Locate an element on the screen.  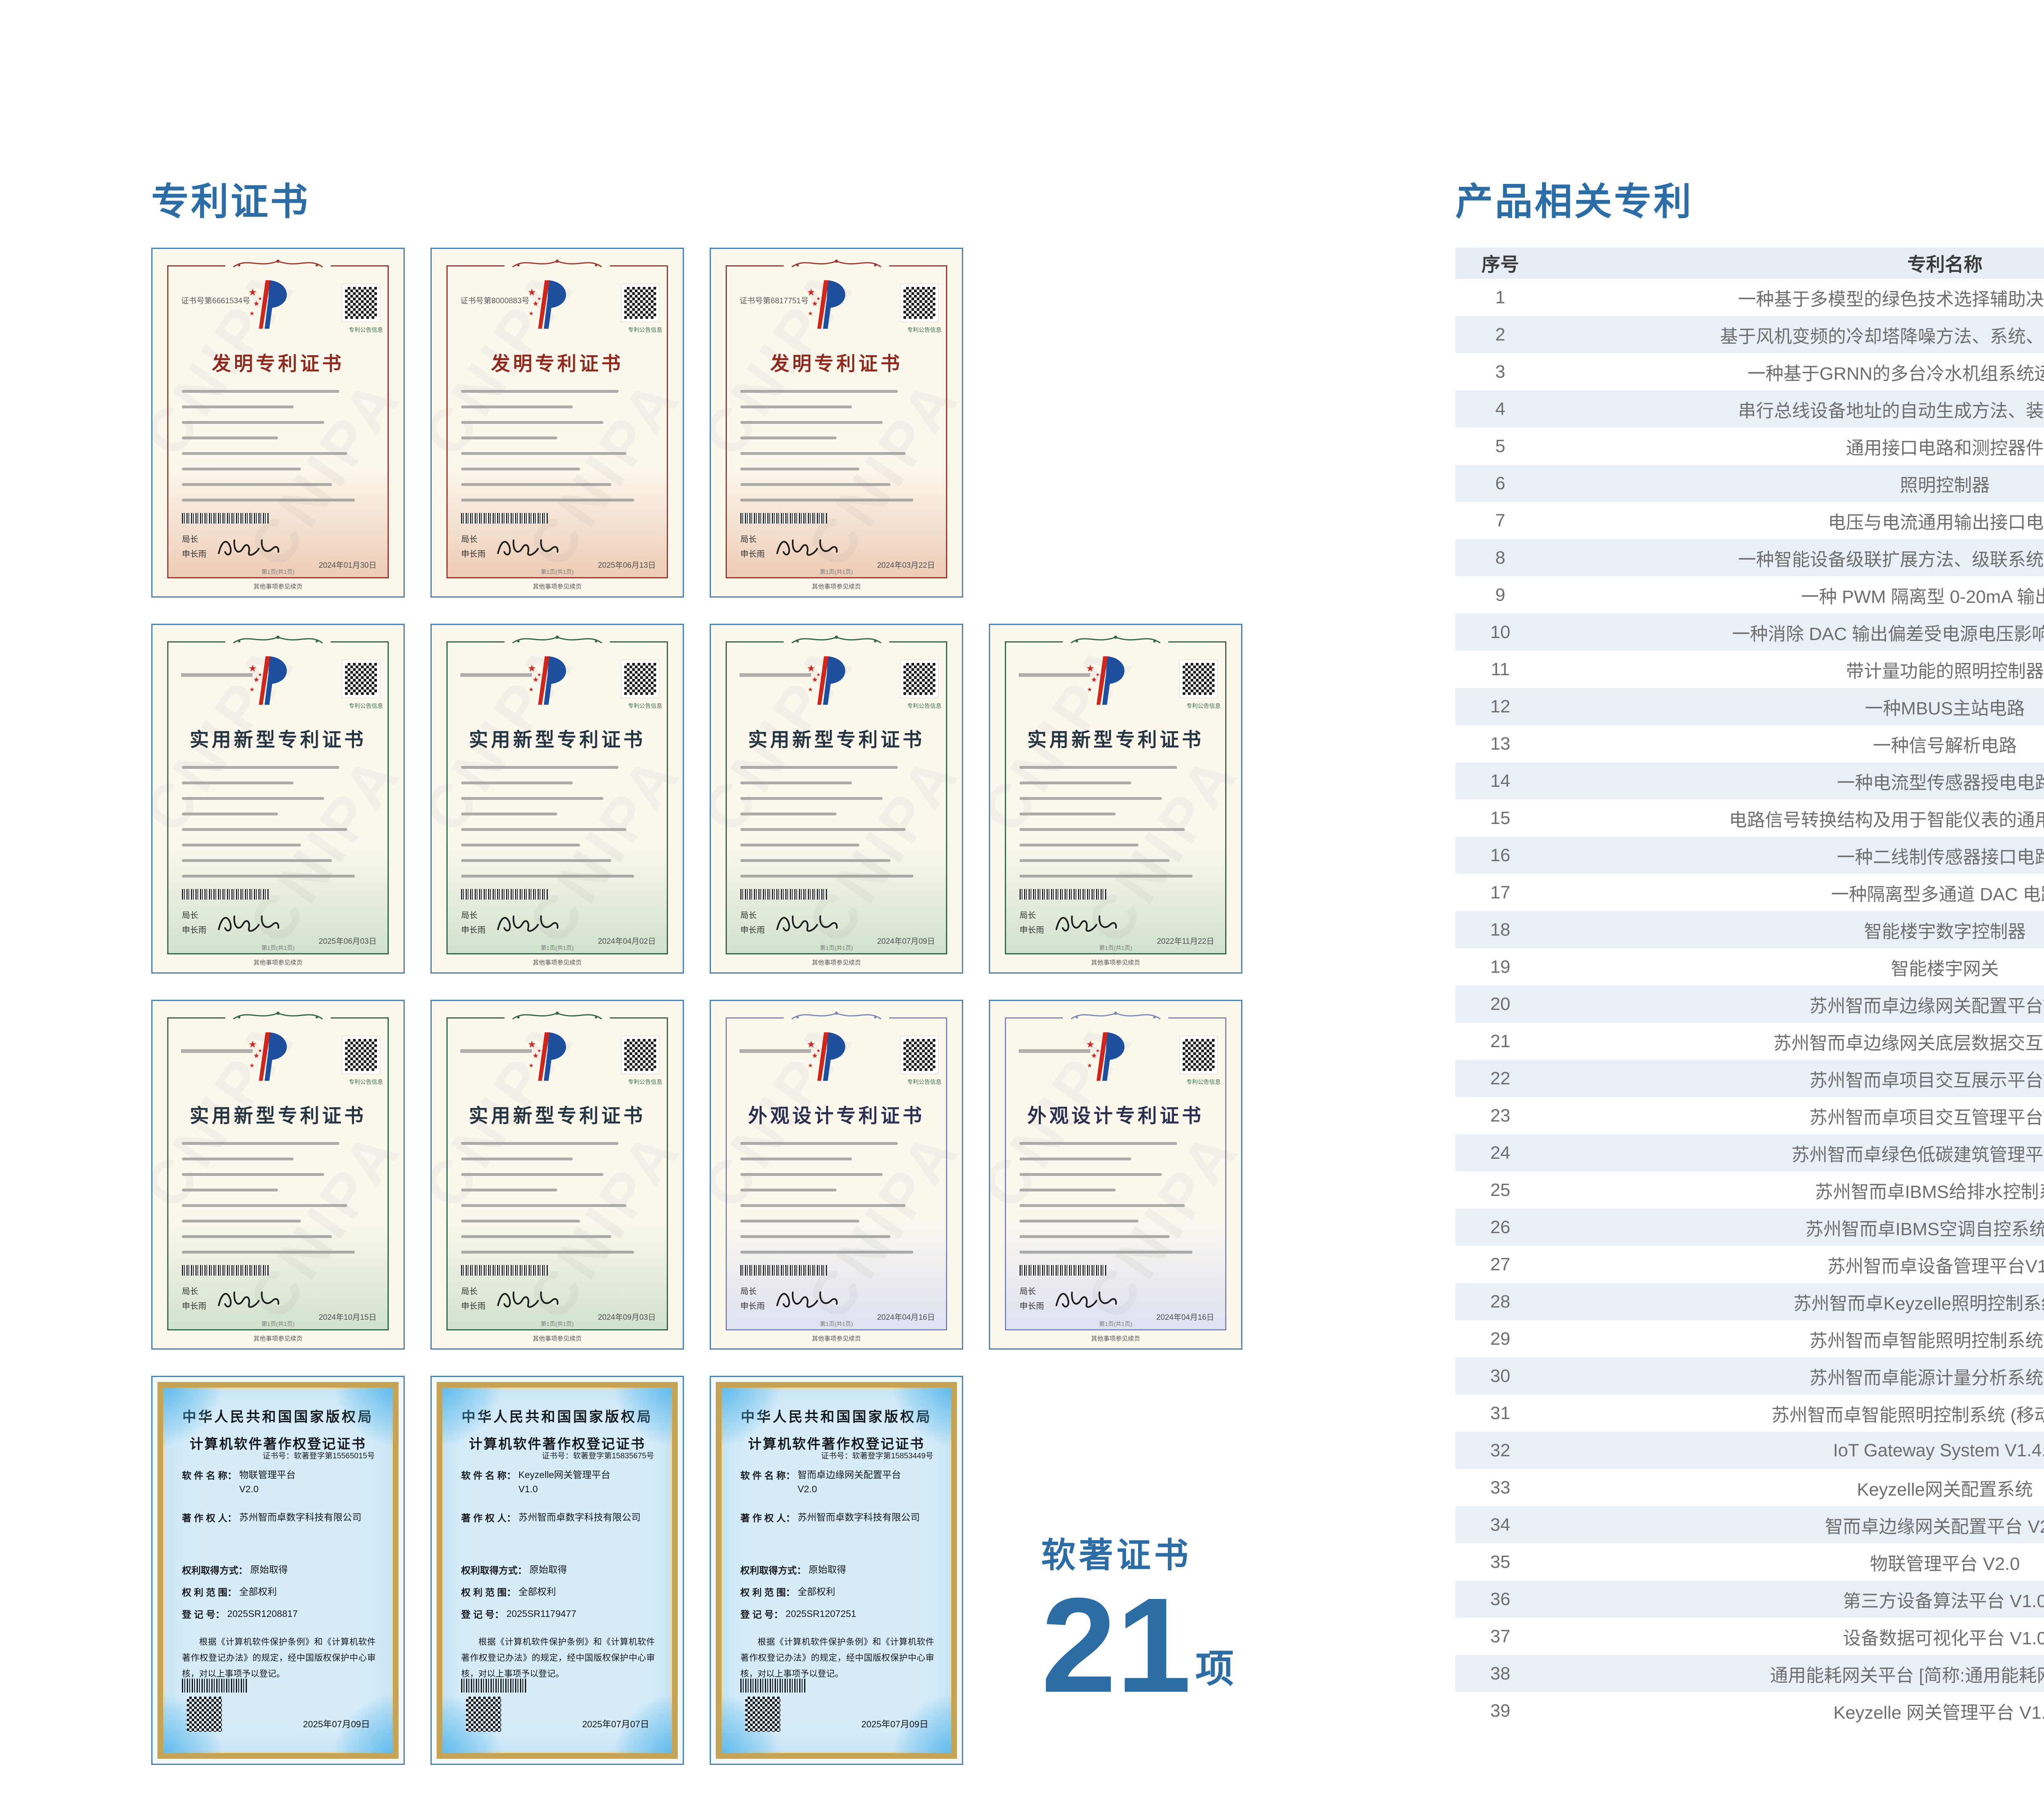
copyright-owner: 著 作 权 人： 苏州智而卓数字科技有限公司 is located at coordinates (558, 1517).